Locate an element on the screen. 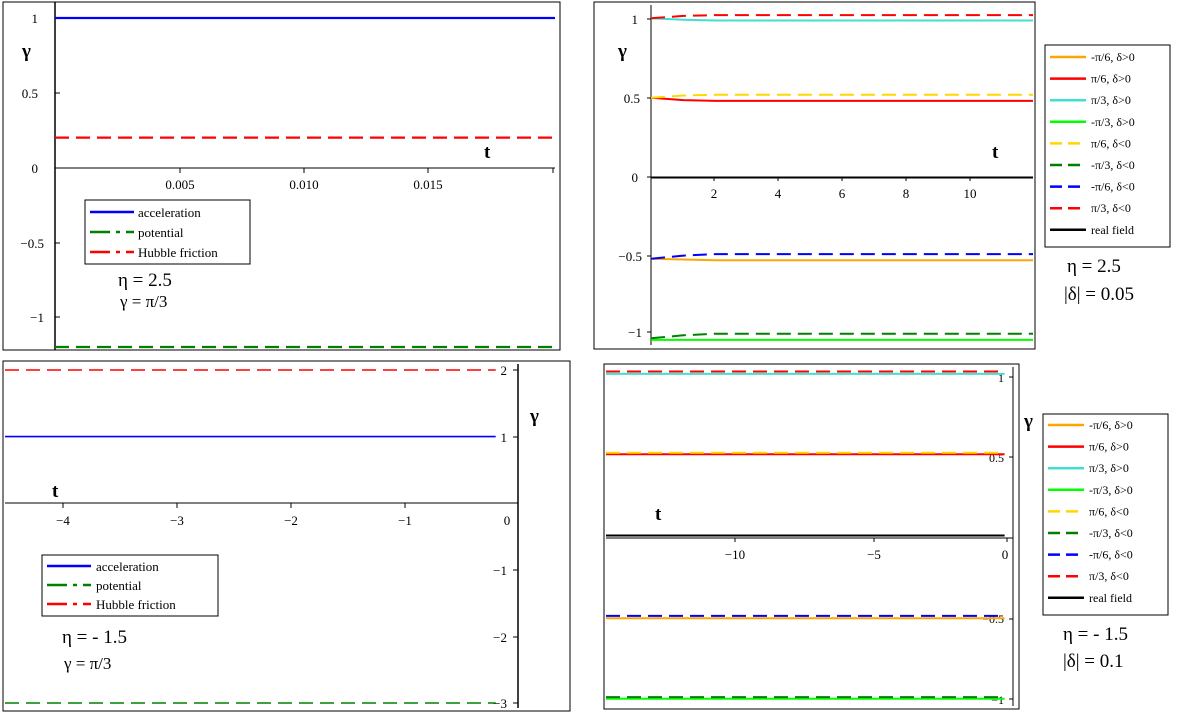 This screenshot has height=715, width=1178. panel-1-xtick: 0.005 is located at coordinates (179, 184).